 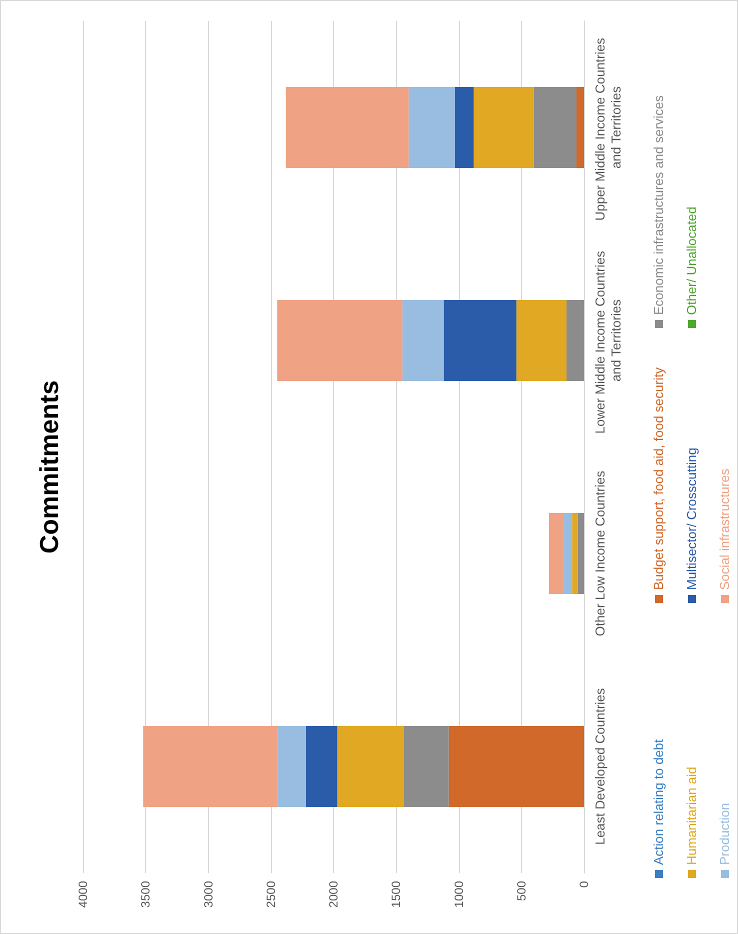 I want to click on text: Economic infrastructures and services, so click(x=658, y=205).